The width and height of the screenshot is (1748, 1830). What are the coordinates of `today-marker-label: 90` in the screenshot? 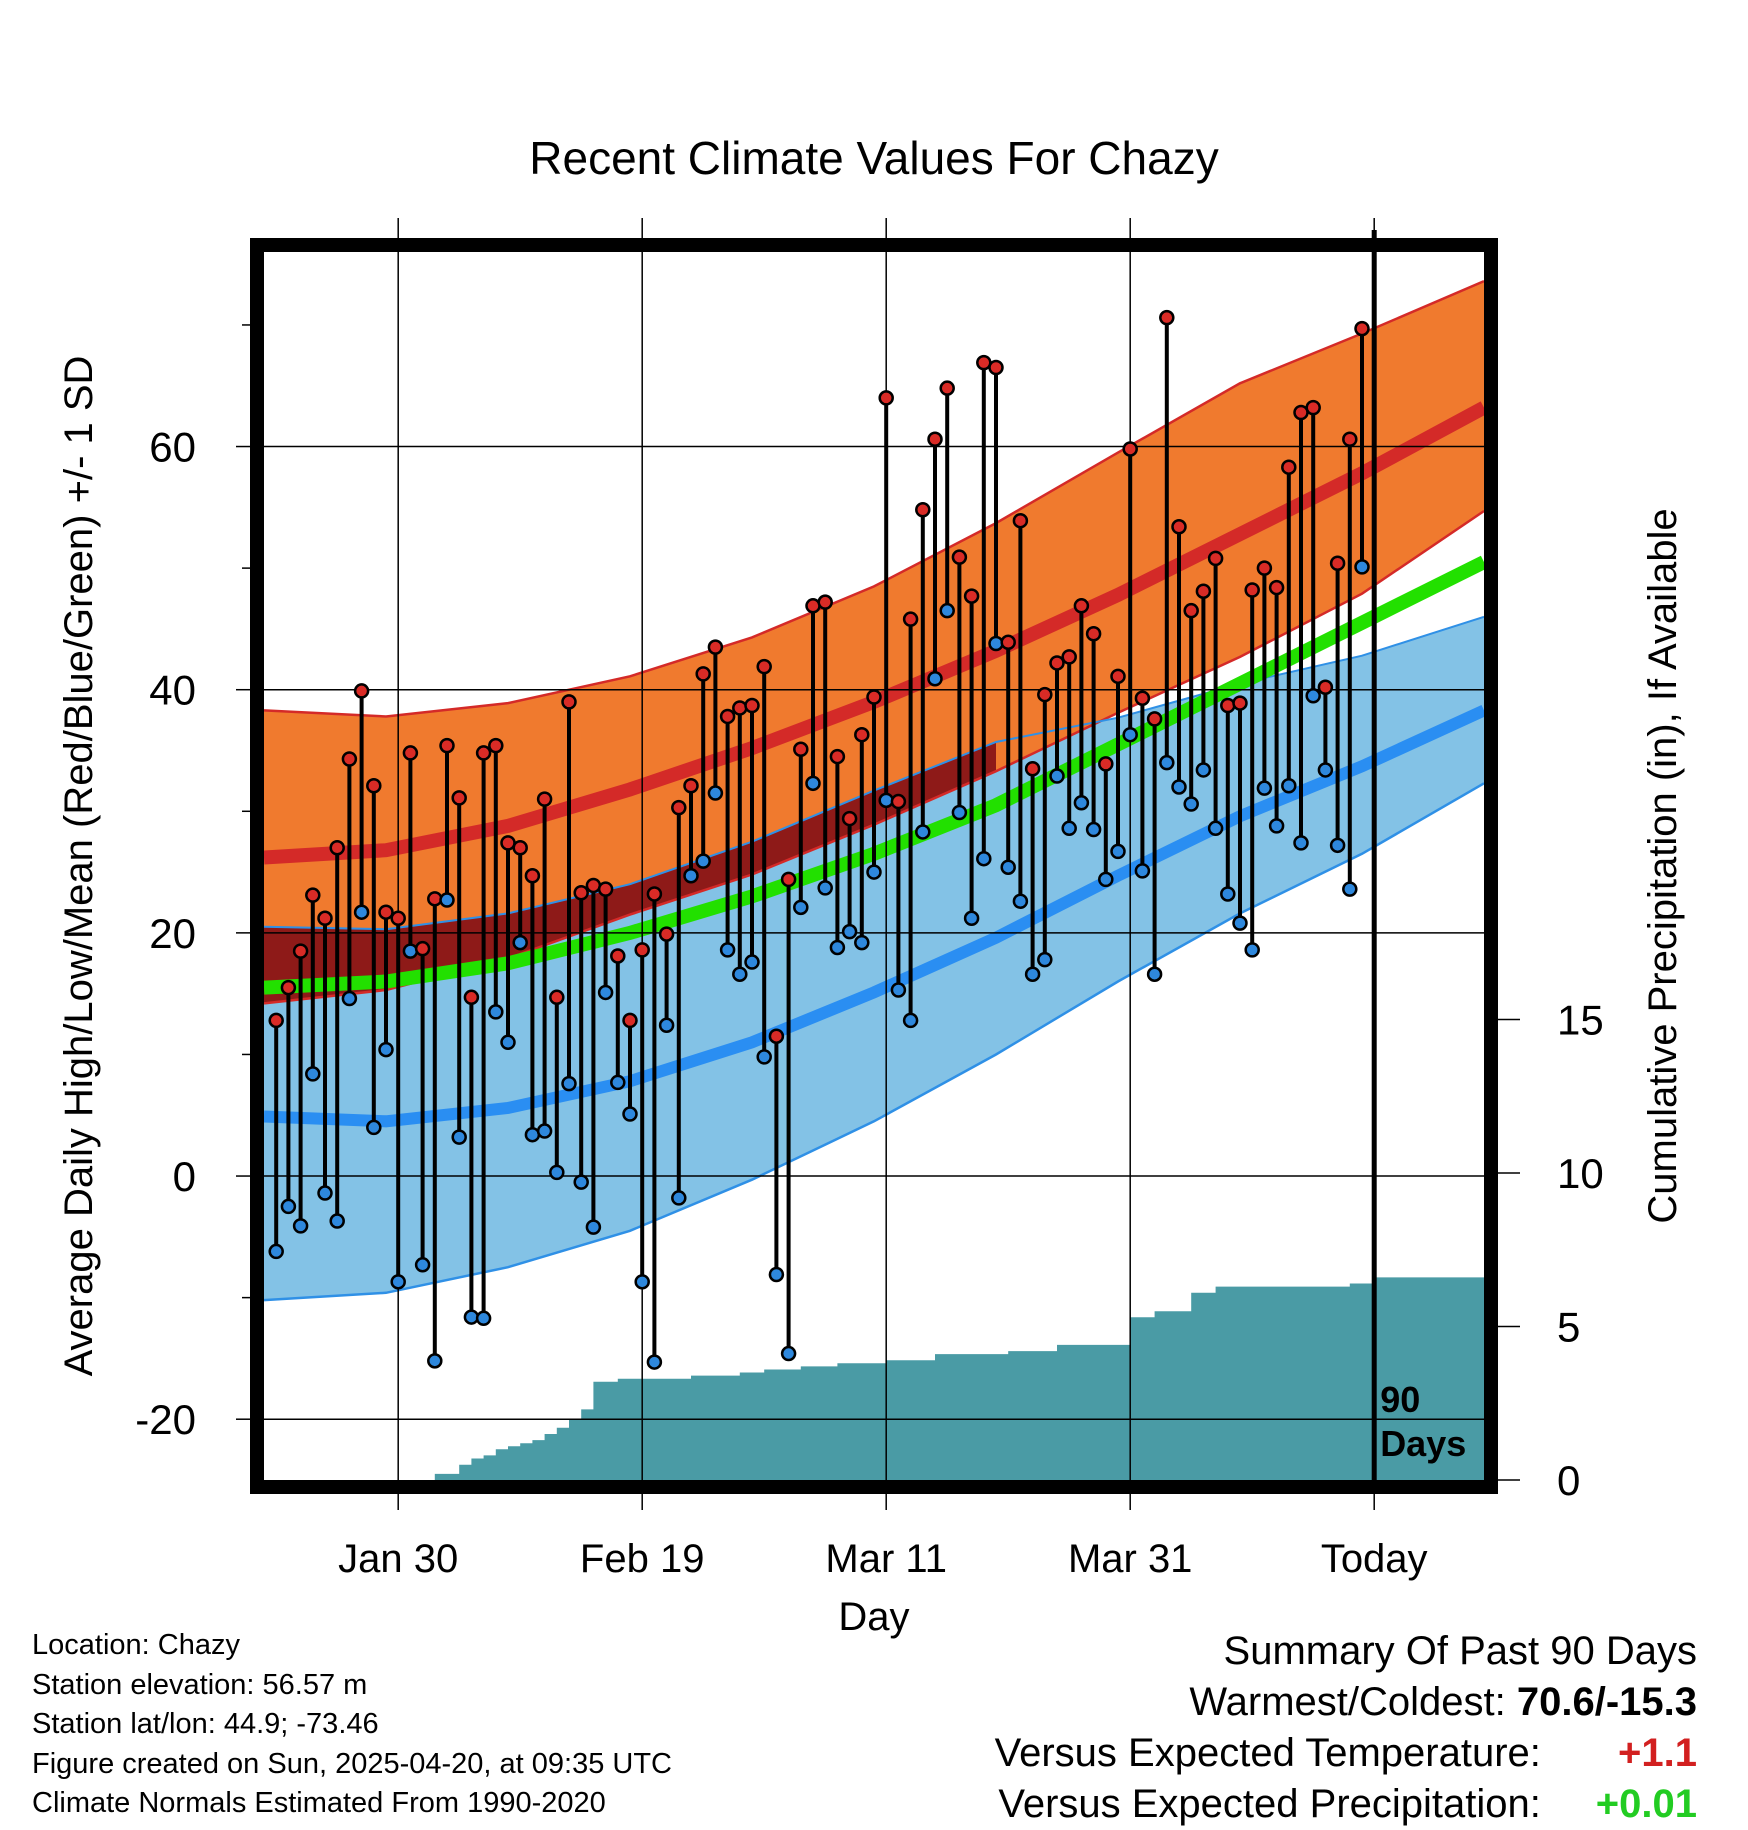 It's located at (1400, 1399).